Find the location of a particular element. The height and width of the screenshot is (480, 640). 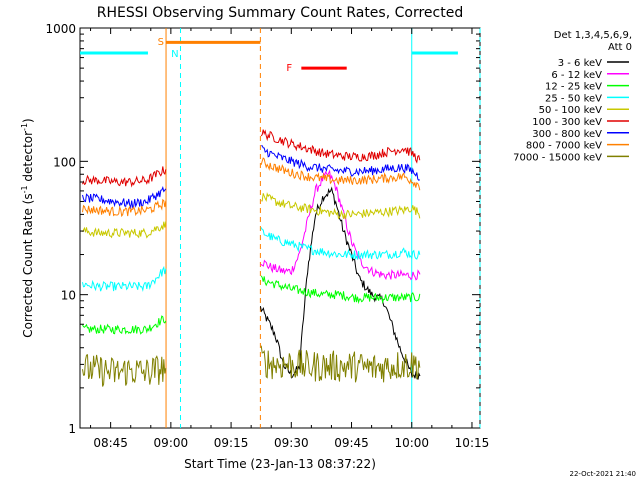

legend-header-1: Att 0 is located at coordinates (620, 47).